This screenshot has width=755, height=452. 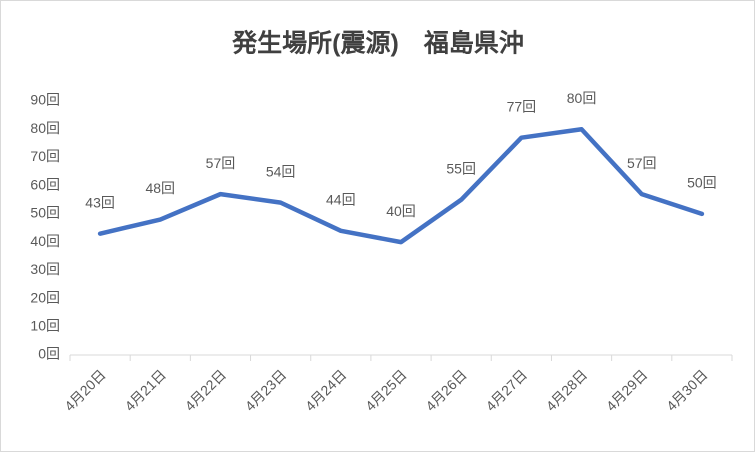 I want to click on y-tick-label: 10回, so click(x=45, y=325).